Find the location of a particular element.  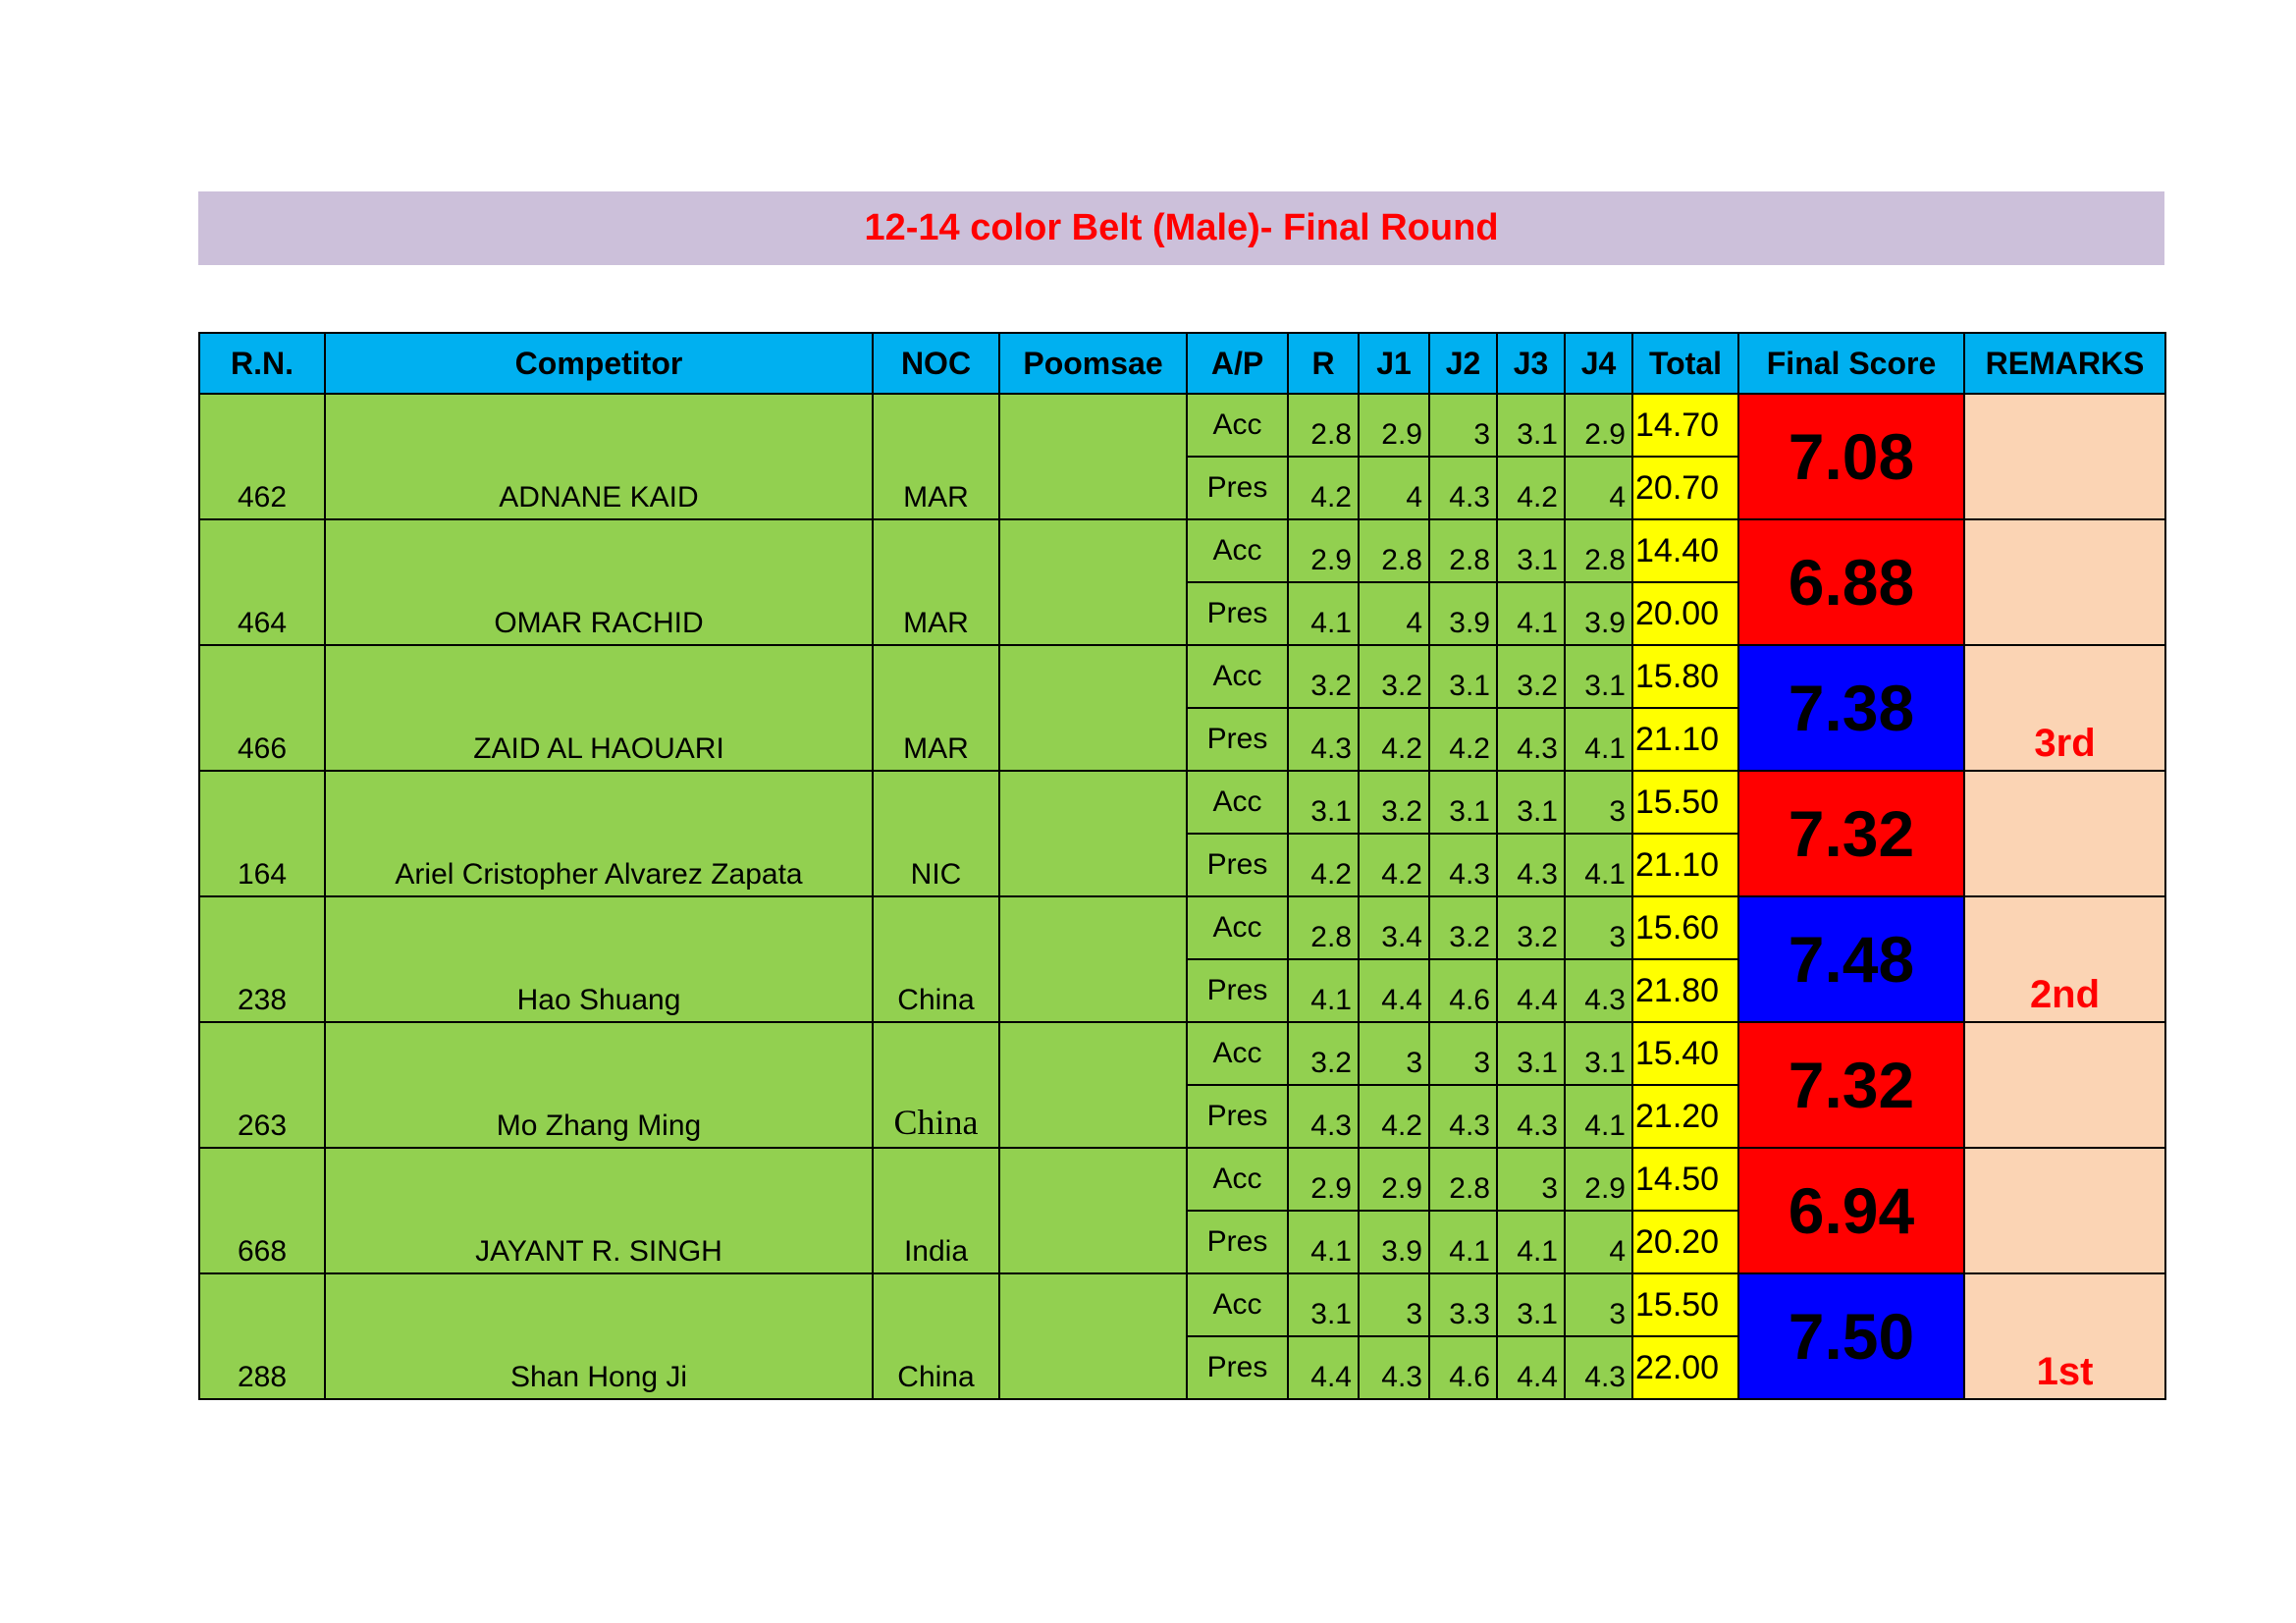

score-j2: 4.2 is located at coordinates (1463, 739).